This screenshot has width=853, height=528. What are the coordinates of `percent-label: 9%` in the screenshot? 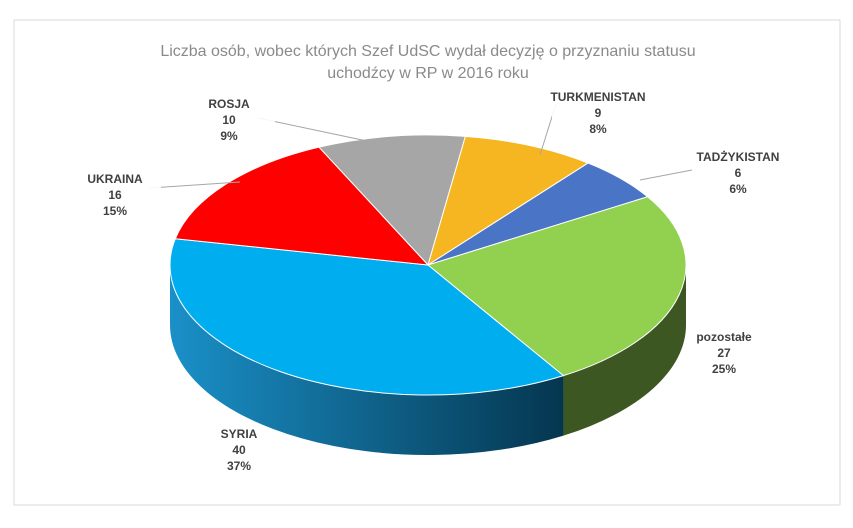 It's located at (229, 136).